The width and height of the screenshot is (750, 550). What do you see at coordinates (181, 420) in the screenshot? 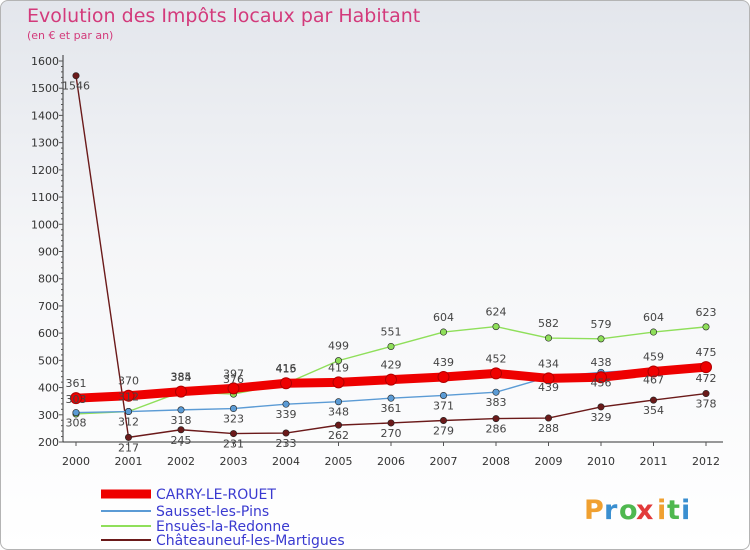
I see `data-label: 318` at bounding box center [181, 420].